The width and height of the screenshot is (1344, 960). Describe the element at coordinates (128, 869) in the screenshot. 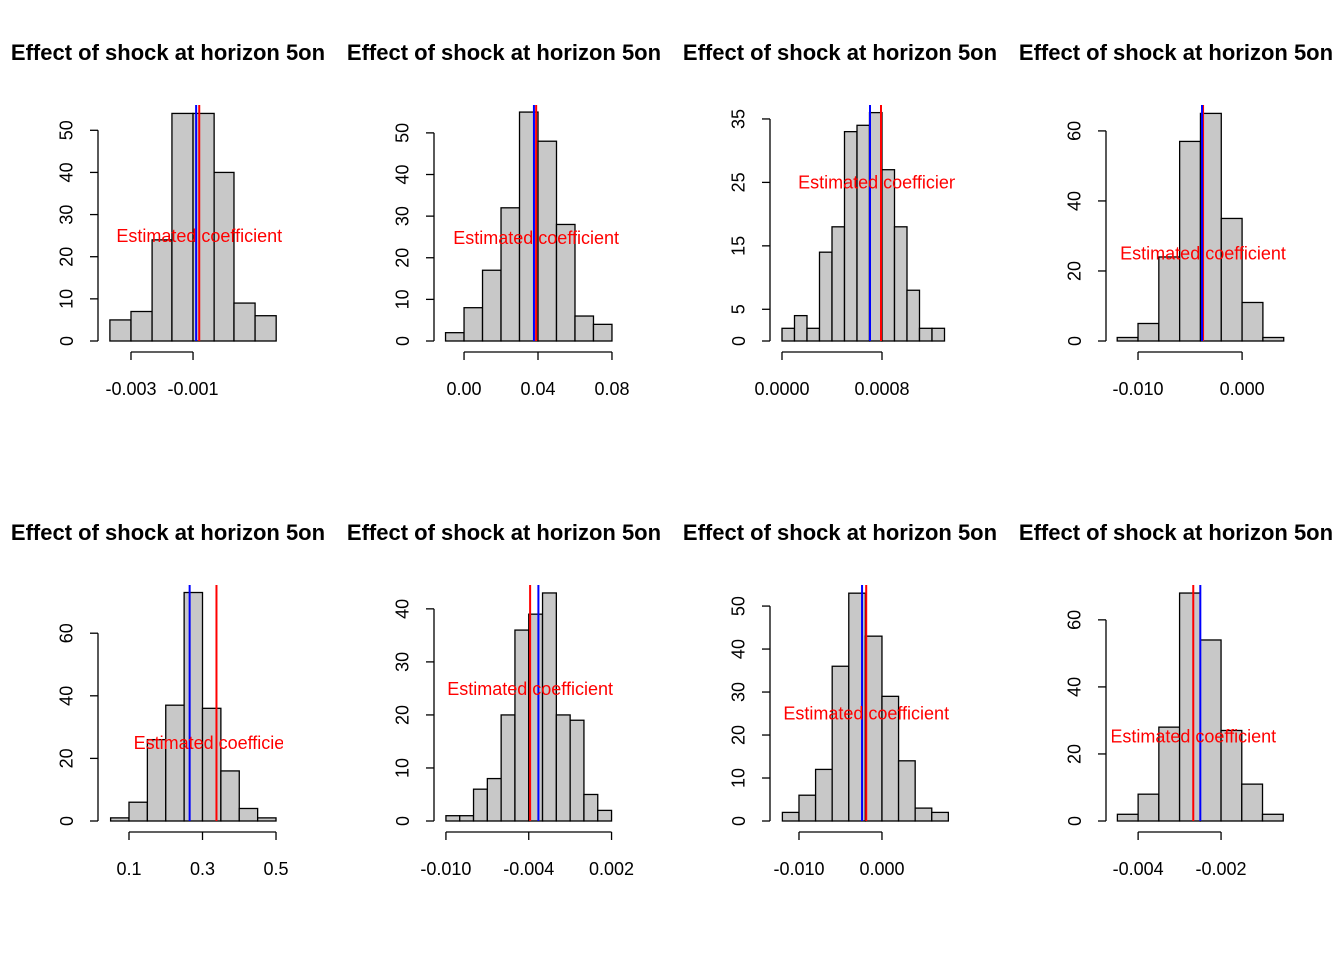

I see `x-tick-label: 0.1` at that location.